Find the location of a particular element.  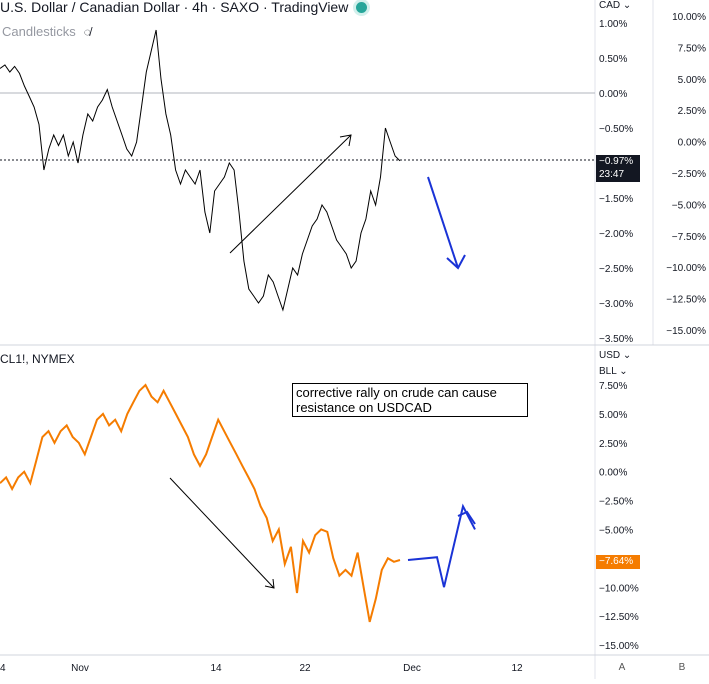

crude-y-tick-label: −2.50% is located at coordinates (616, 502).